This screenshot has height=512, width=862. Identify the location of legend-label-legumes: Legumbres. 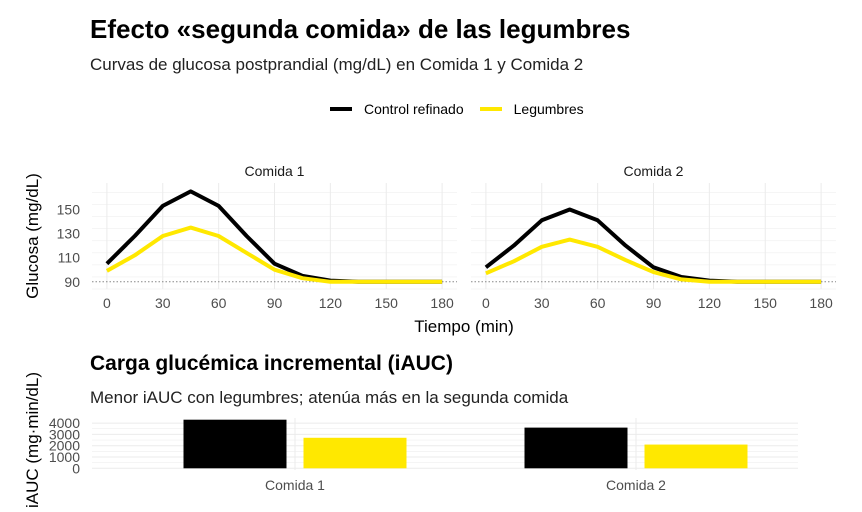
(548, 109).